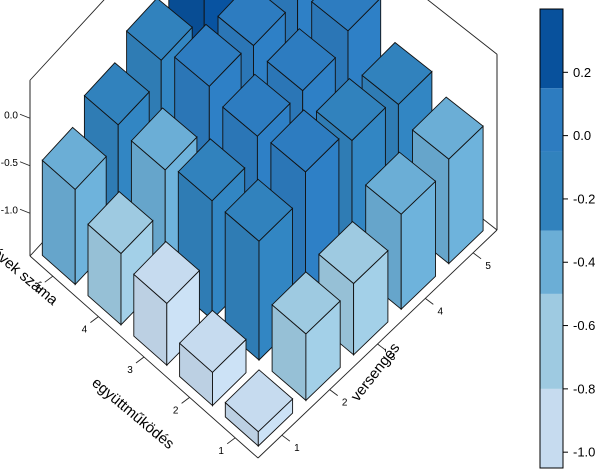 This screenshot has width=613, height=472. Describe the element at coordinates (130, 370) in the screenshot. I see `x-tick-label: 3` at that location.